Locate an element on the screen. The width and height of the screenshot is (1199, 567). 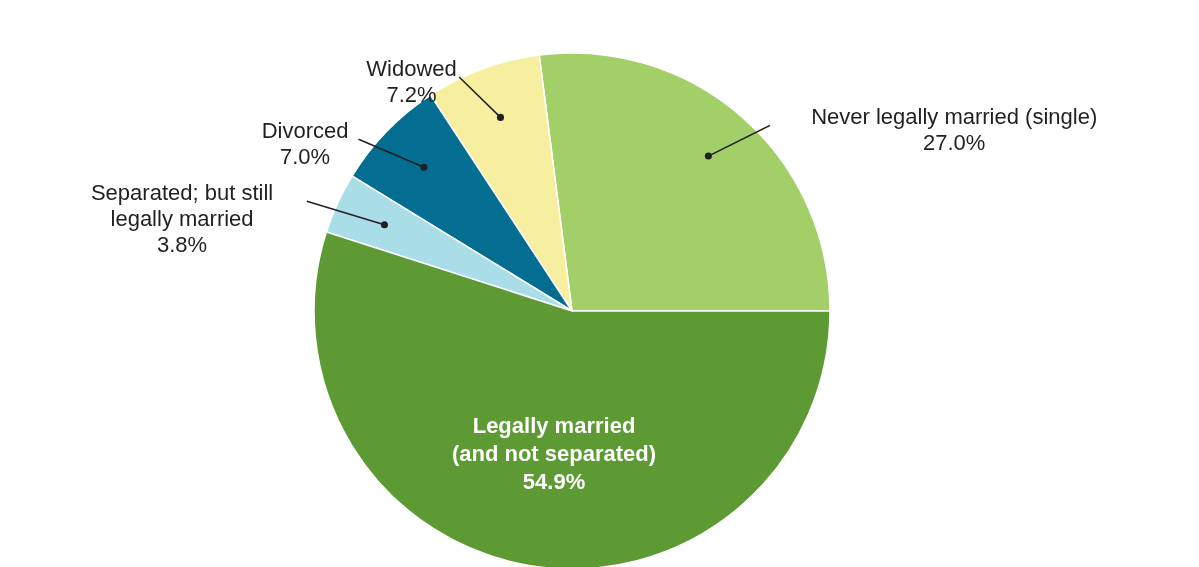
data-label: 3.8% is located at coordinates (182, 245).